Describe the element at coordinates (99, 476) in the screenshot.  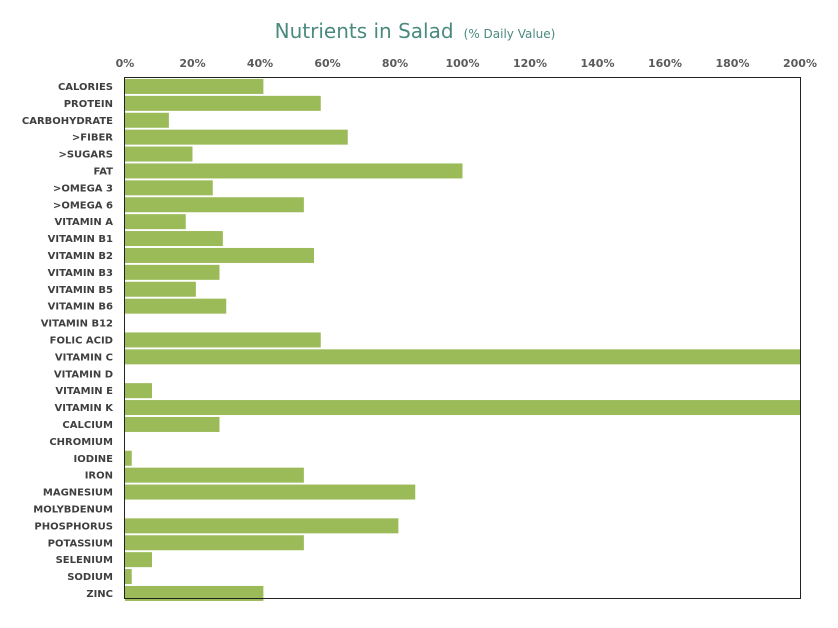
I see `category-label: IRON` at that location.